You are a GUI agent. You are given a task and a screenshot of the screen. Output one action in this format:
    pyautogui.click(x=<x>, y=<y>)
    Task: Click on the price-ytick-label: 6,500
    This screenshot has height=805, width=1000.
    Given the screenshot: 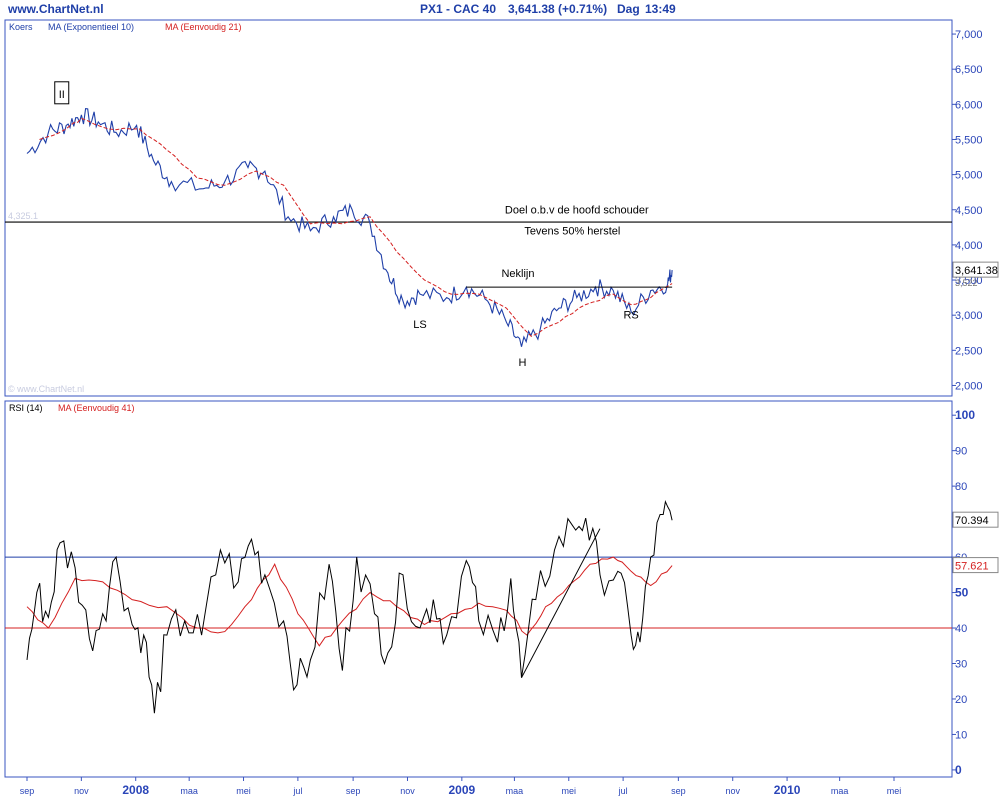 What is the action you would take?
    pyautogui.click(x=969, y=70)
    